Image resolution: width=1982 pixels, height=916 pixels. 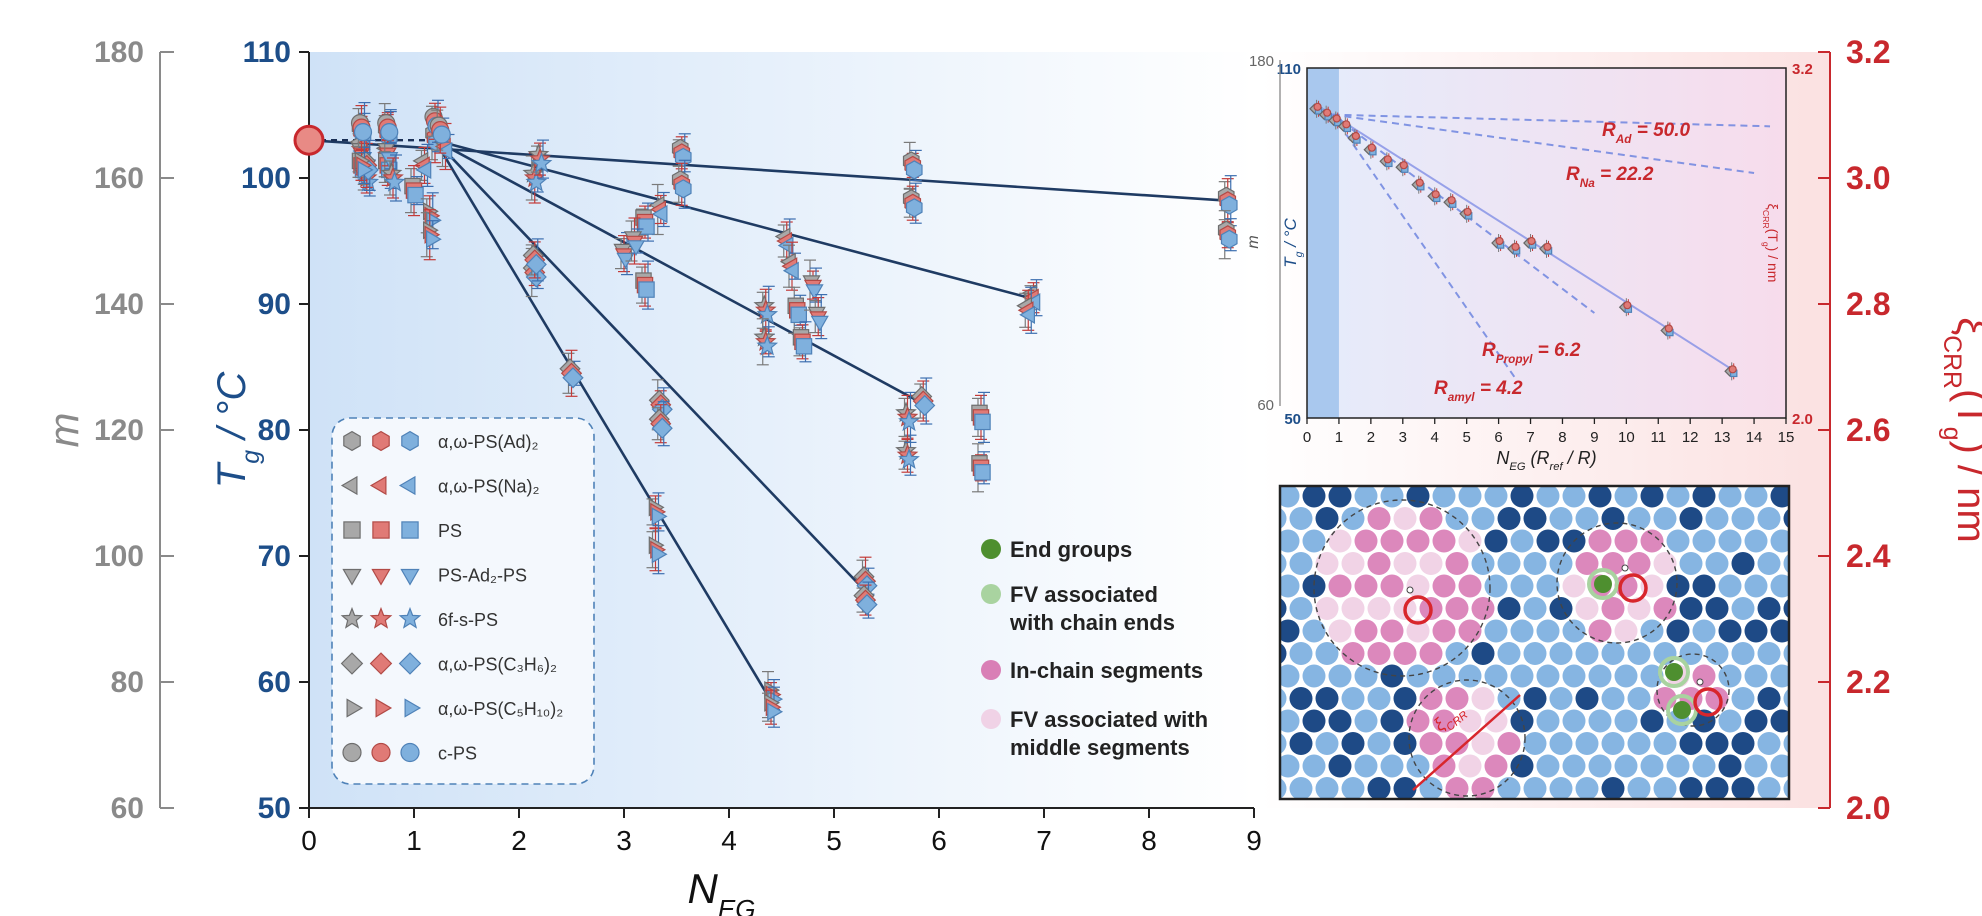 What do you see at coordinates (1682, 710) in the screenshot?
I see `schematic-end-group` at bounding box center [1682, 710].